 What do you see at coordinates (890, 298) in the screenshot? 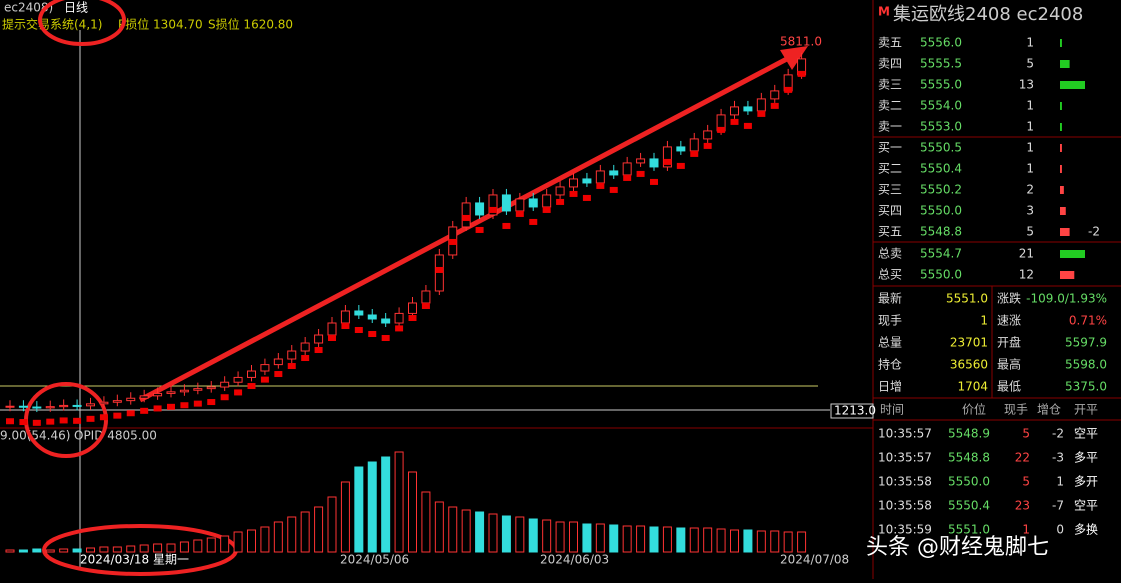
I see `stat-label: 最新` at bounding box center [890, 298].